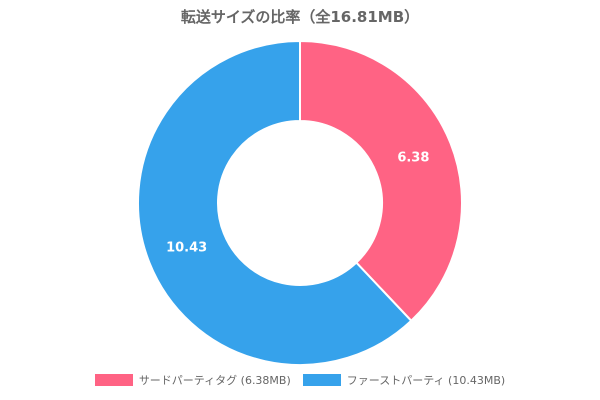  Describe the element at coordinates (426, 380) in the screenshot. I see `legend-label-first-party: ファーストパーティ (10.43MB)` at that location.